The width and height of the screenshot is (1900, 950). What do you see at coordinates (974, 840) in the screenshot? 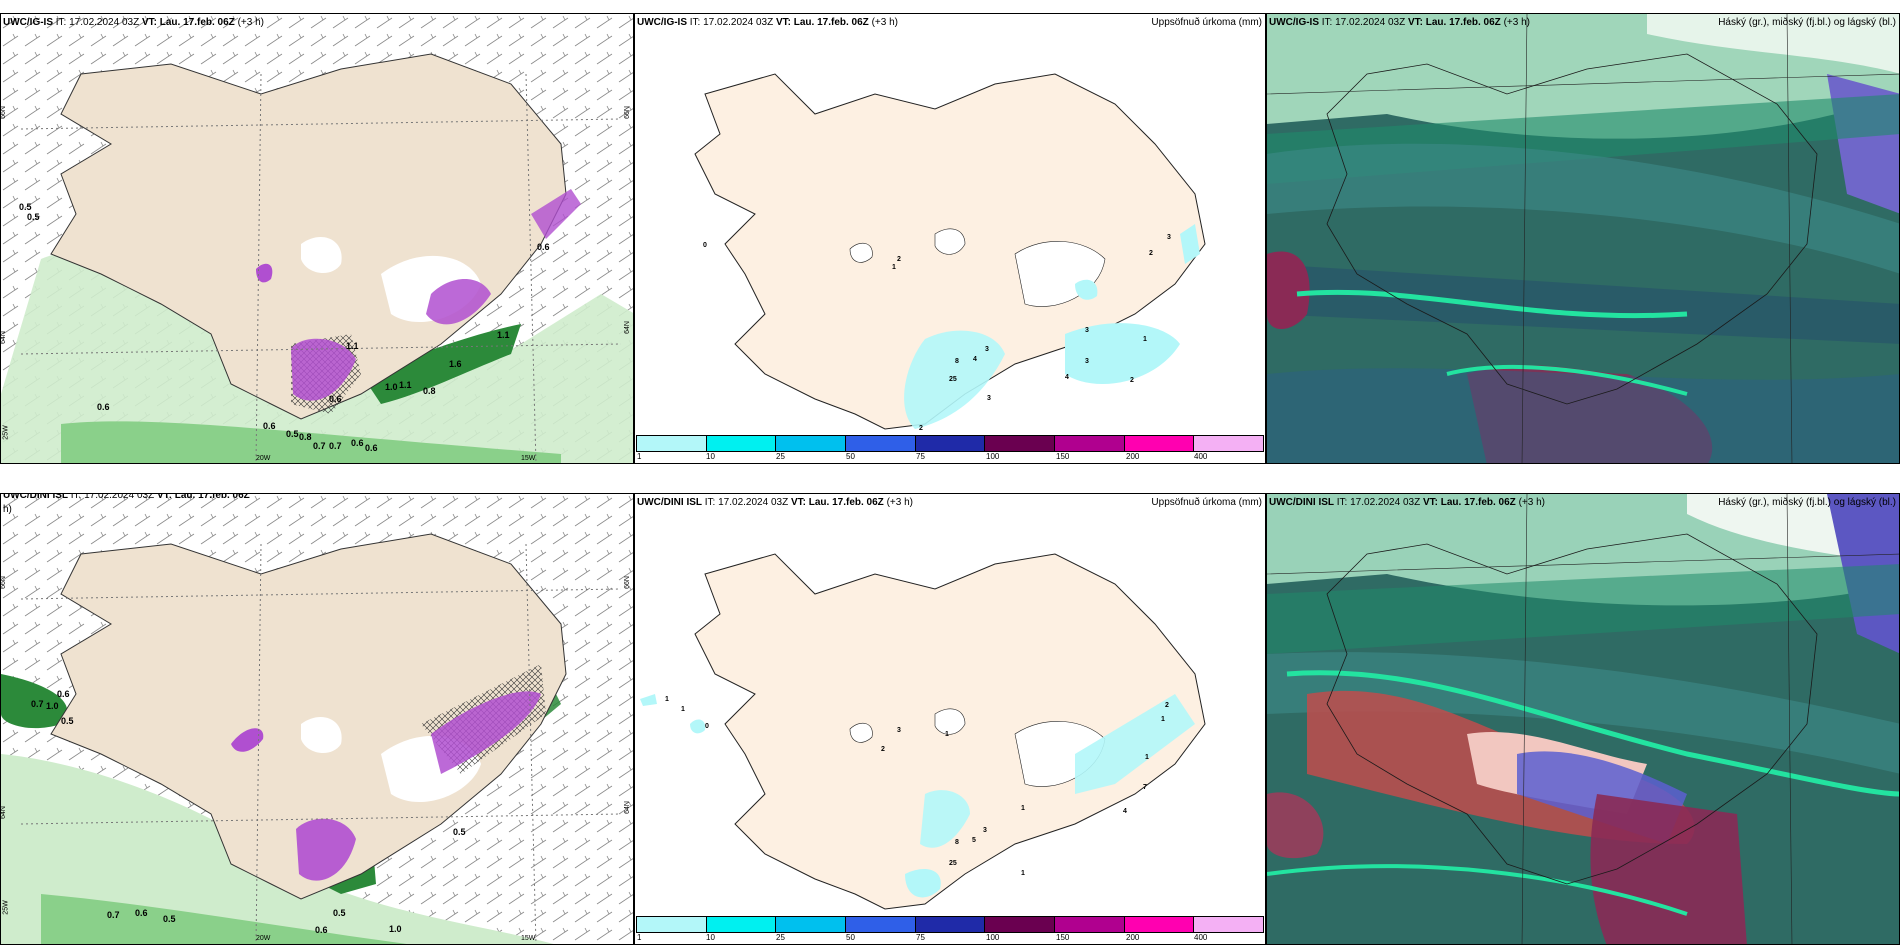
I see `precip-label: 5` at bounding box center [974, 840].